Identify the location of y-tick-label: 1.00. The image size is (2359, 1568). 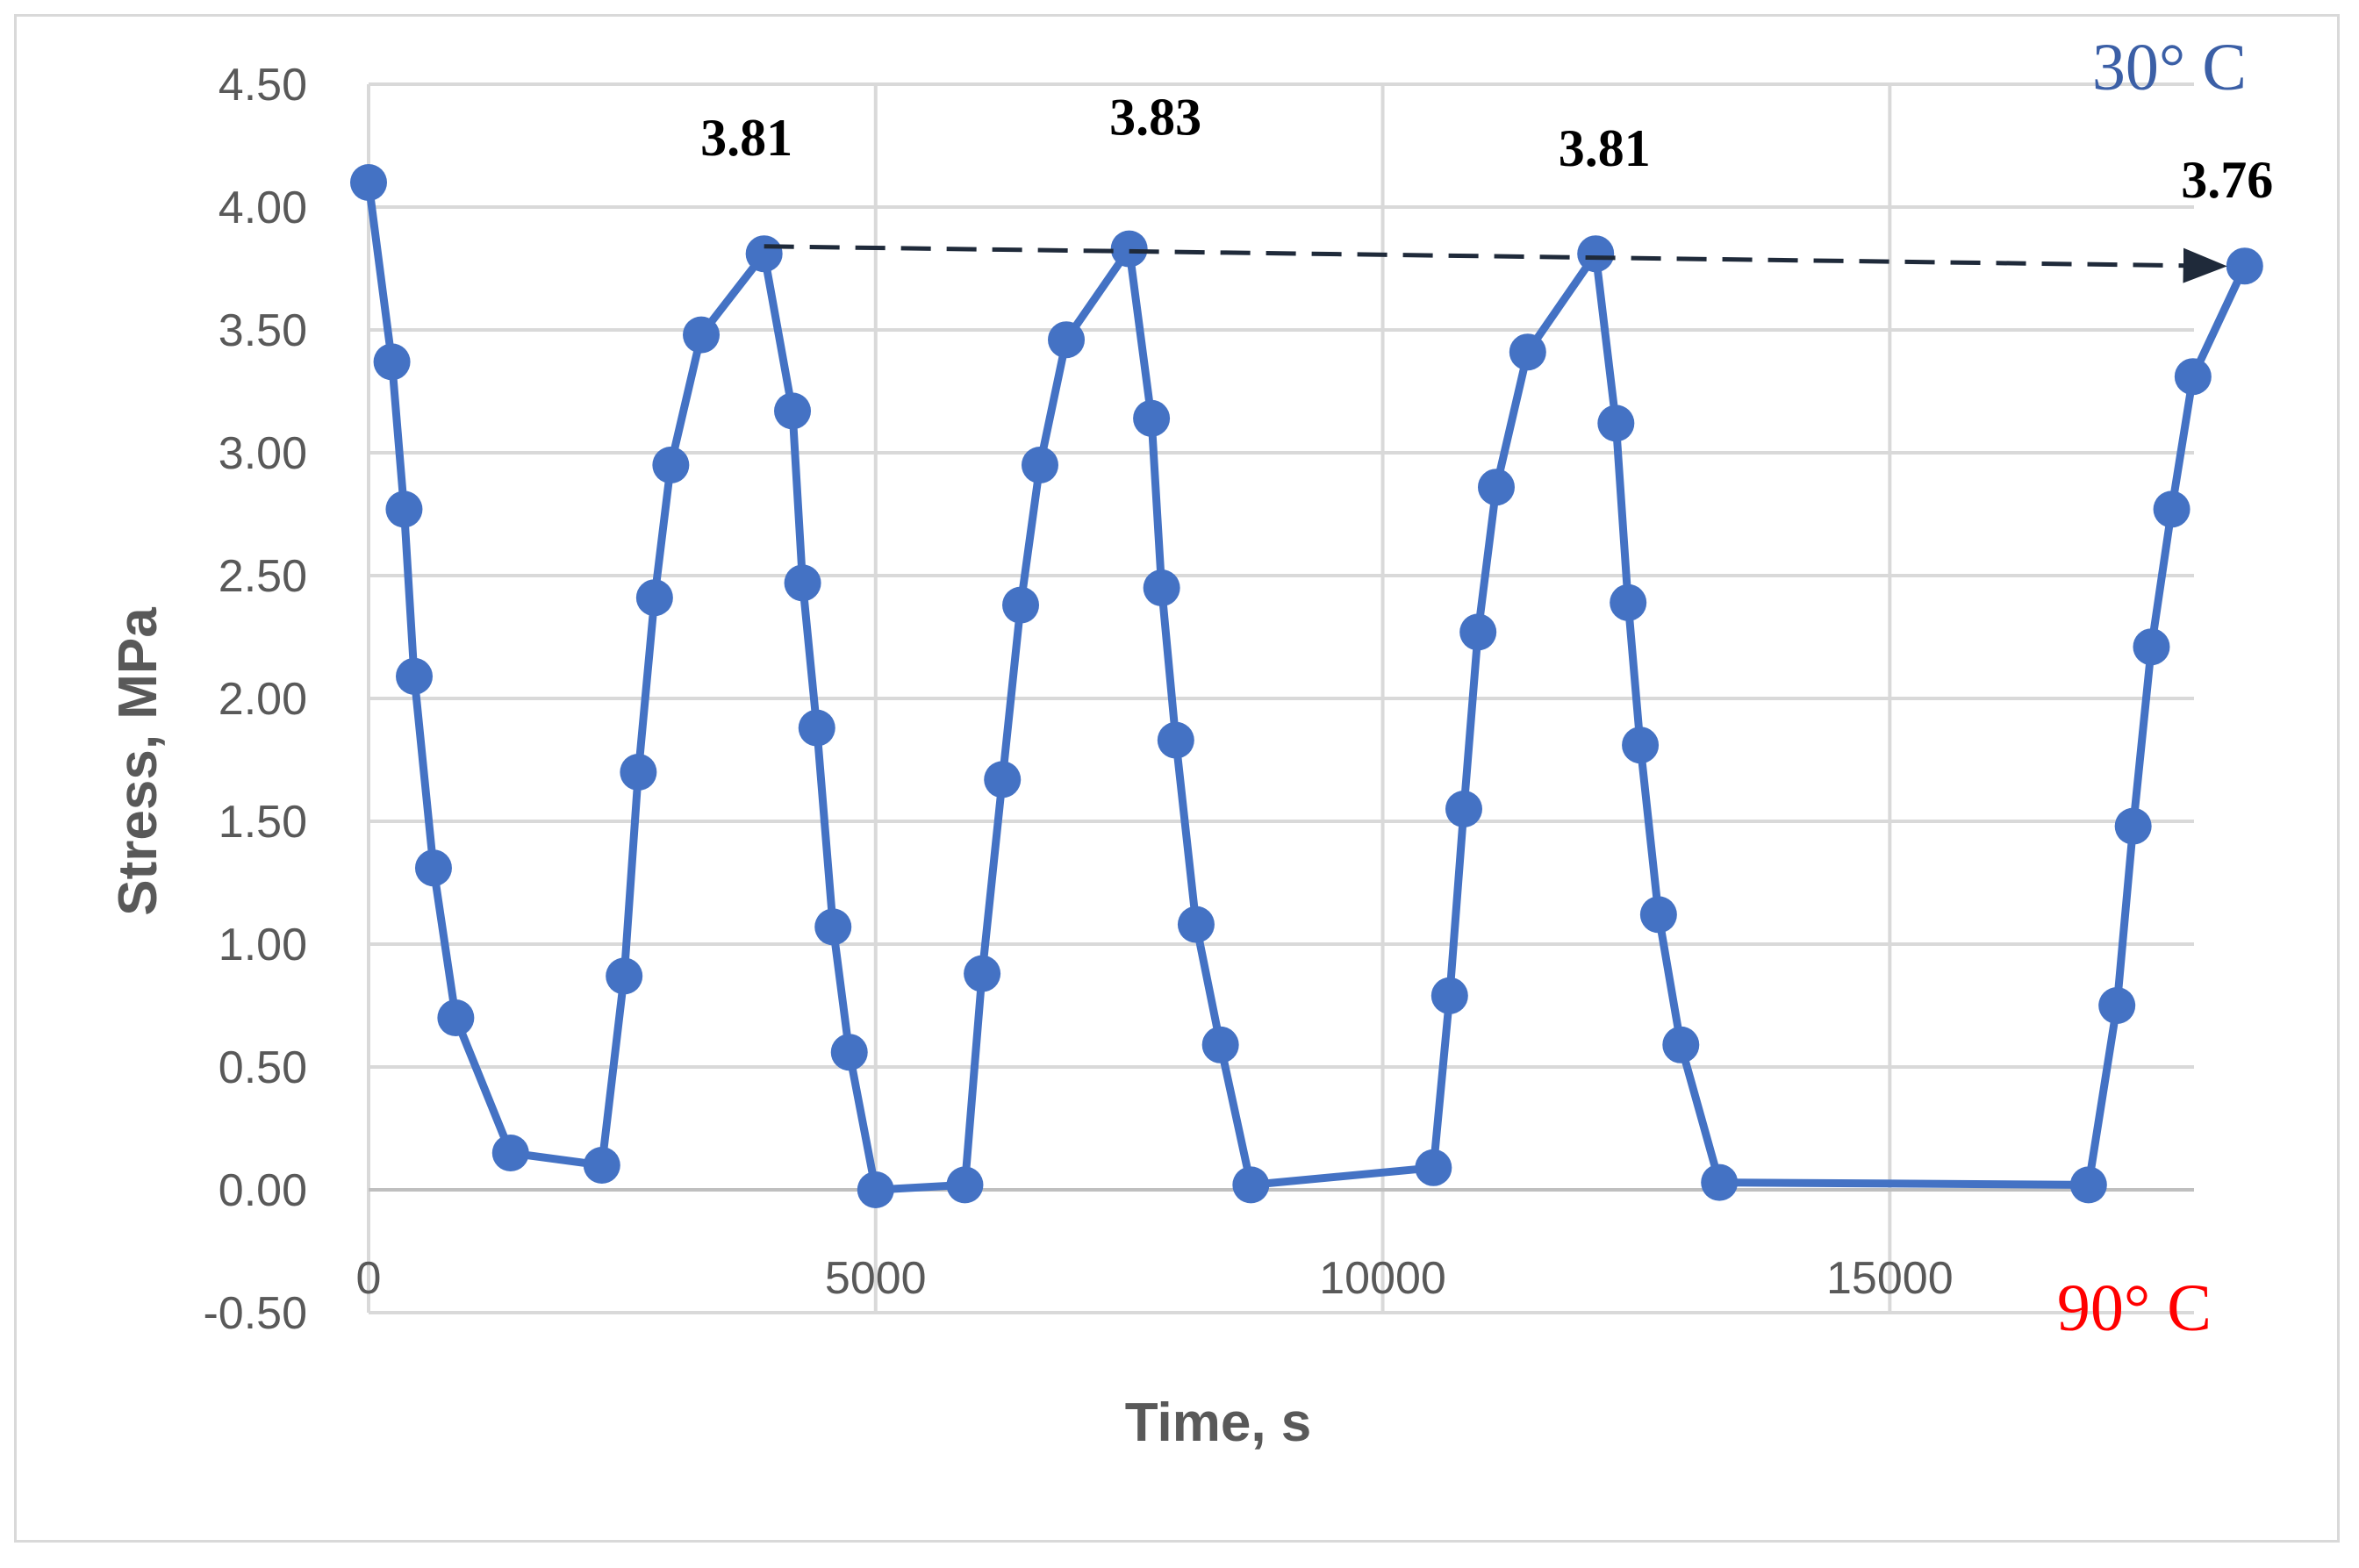
(263, 945).